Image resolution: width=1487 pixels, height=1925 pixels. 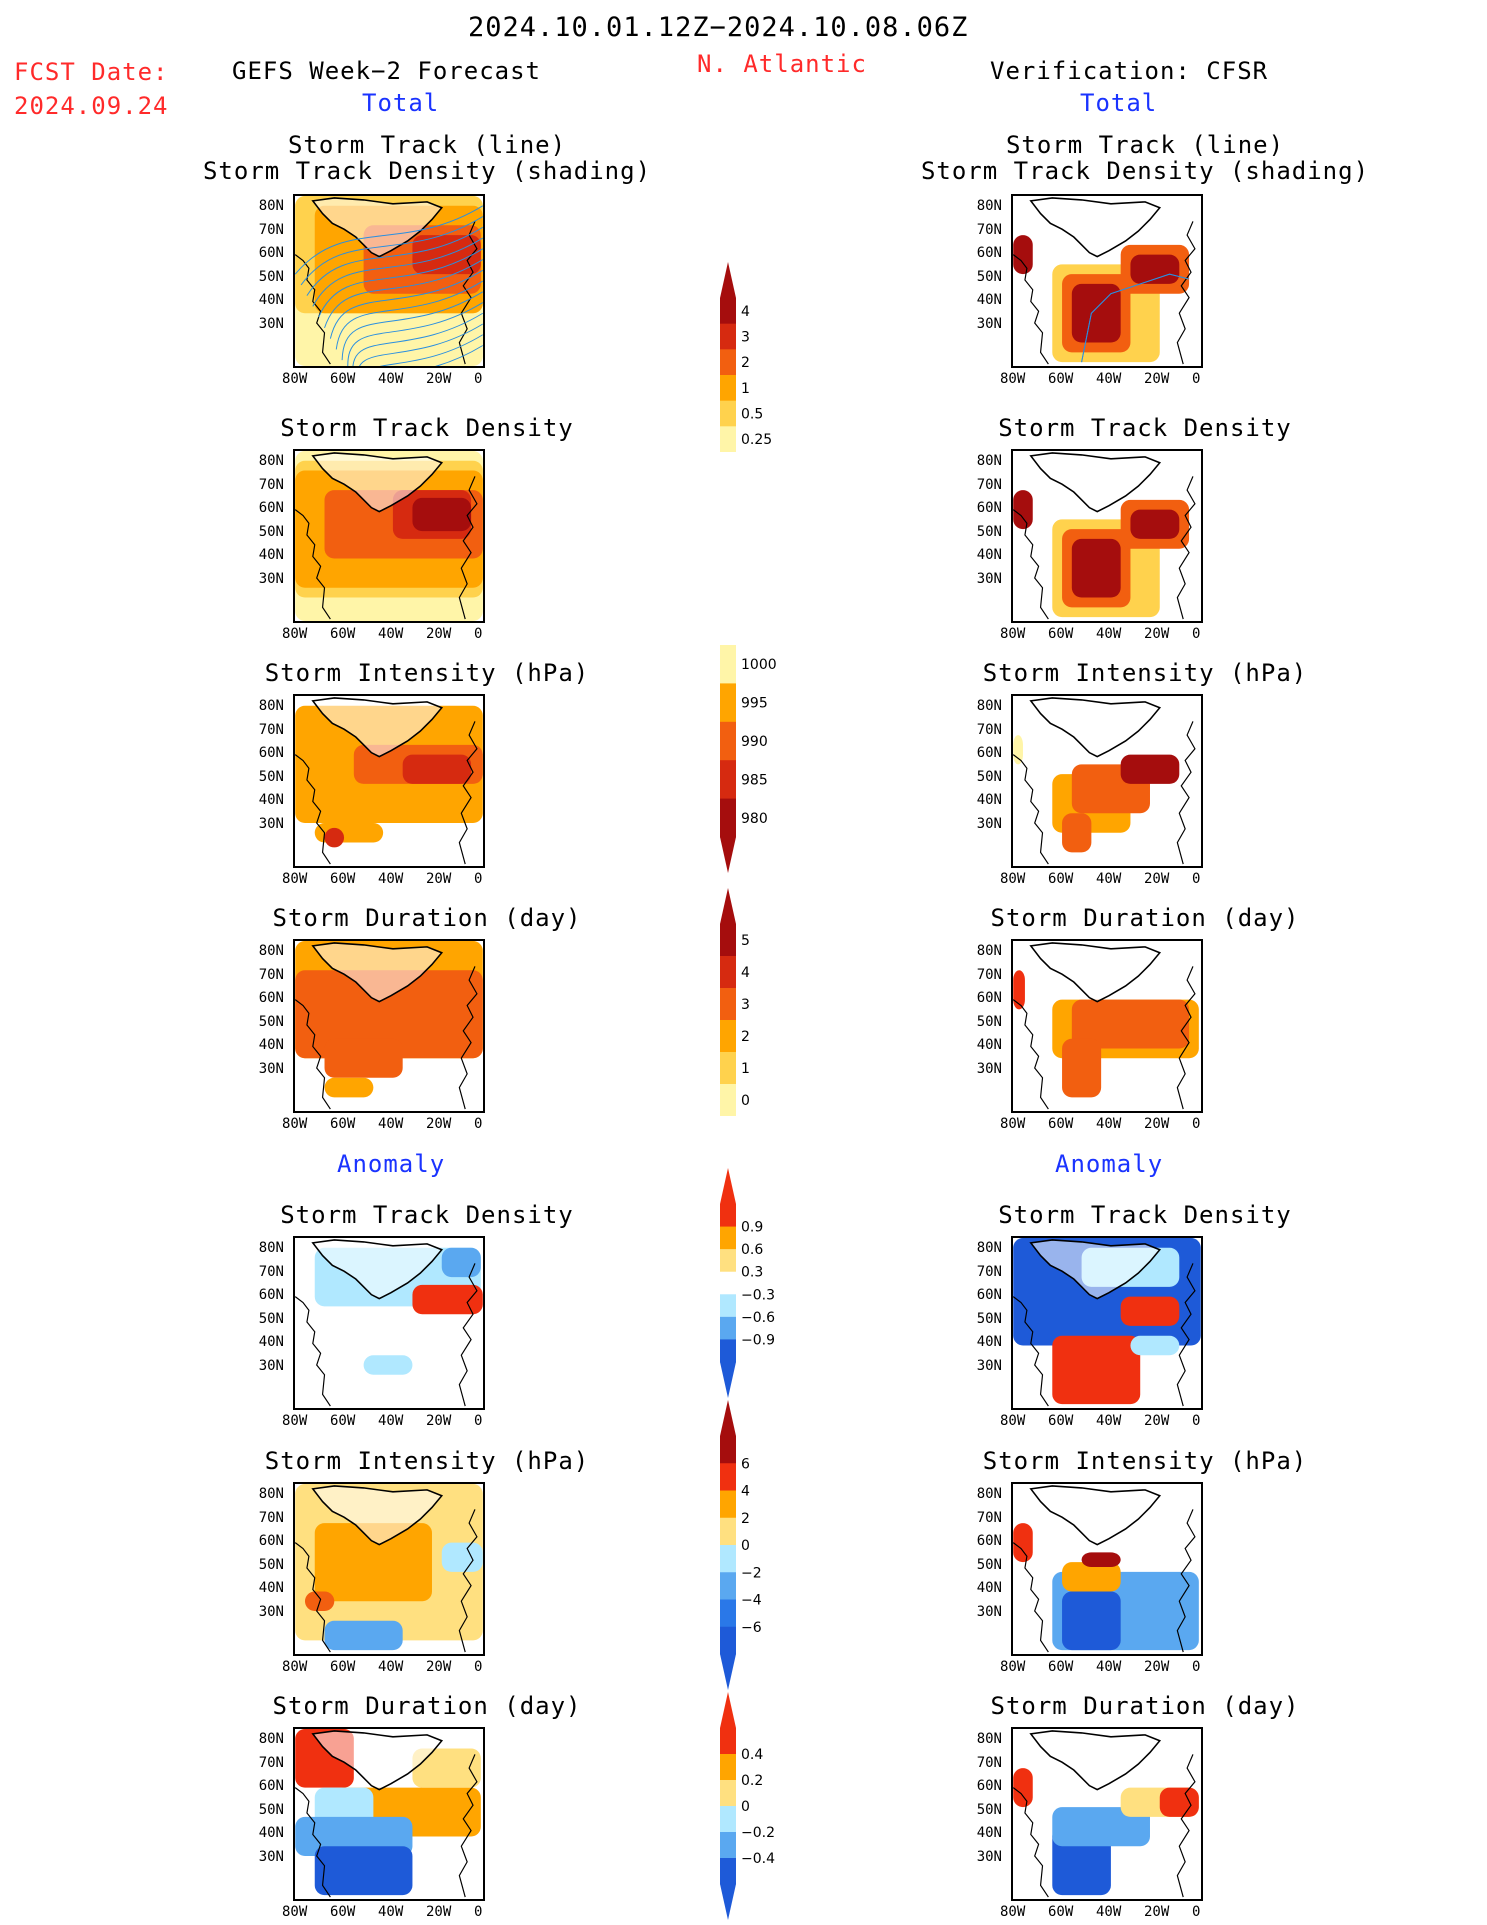 What do you see at coordinates (751, 1573) in the screenshot?
I see `colorbar-label: −2` at bounding box center [751, 1573].